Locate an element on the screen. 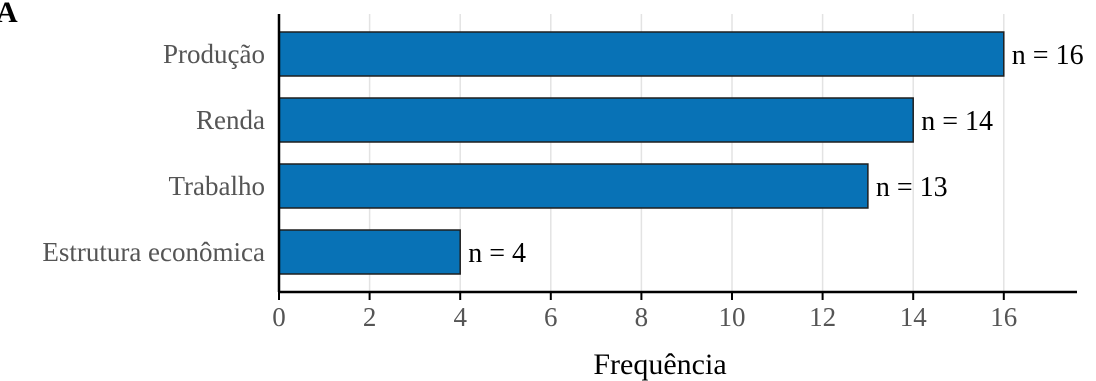  data-label: n = 16 is located at coordinates (1048, 55).